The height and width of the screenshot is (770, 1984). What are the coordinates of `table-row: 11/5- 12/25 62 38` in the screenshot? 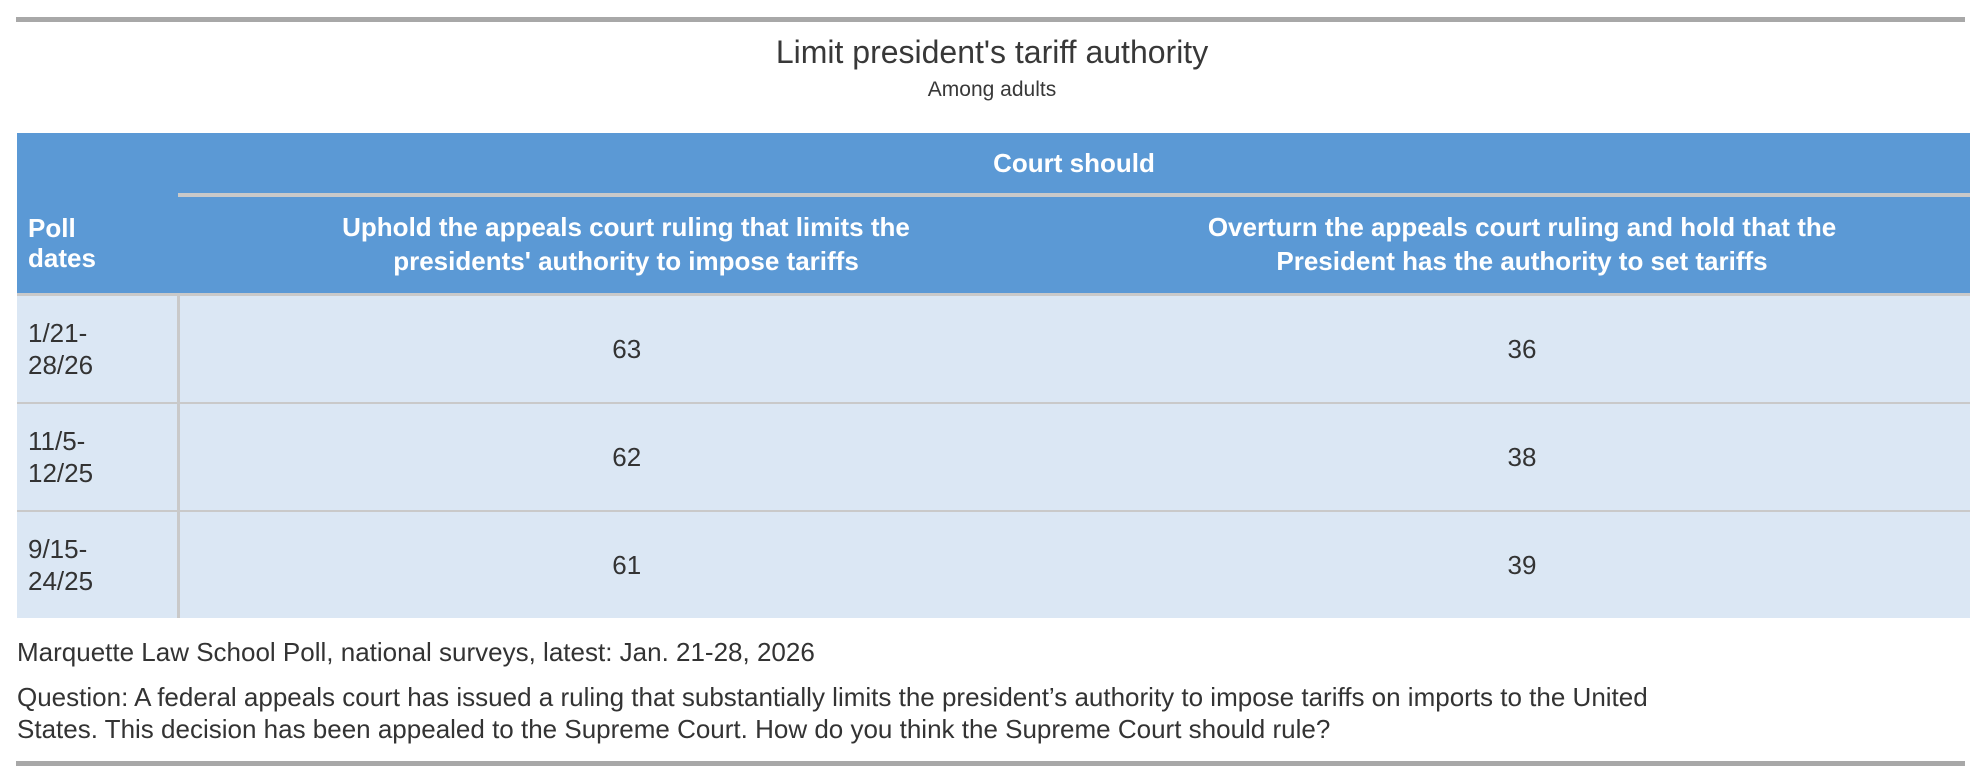 It's located at (994, 456).